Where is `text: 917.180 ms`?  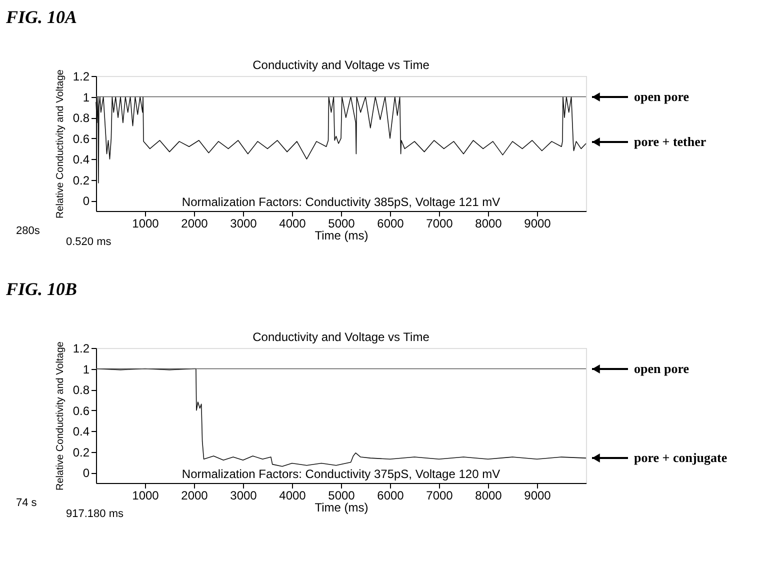 text: 917.180 ms is located at coordinates (95, 514).